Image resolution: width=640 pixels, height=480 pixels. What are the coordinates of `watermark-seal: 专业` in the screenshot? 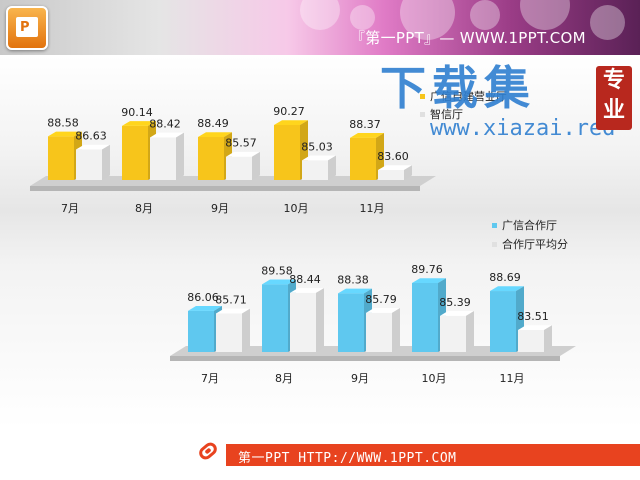 It's located at (614, 98).